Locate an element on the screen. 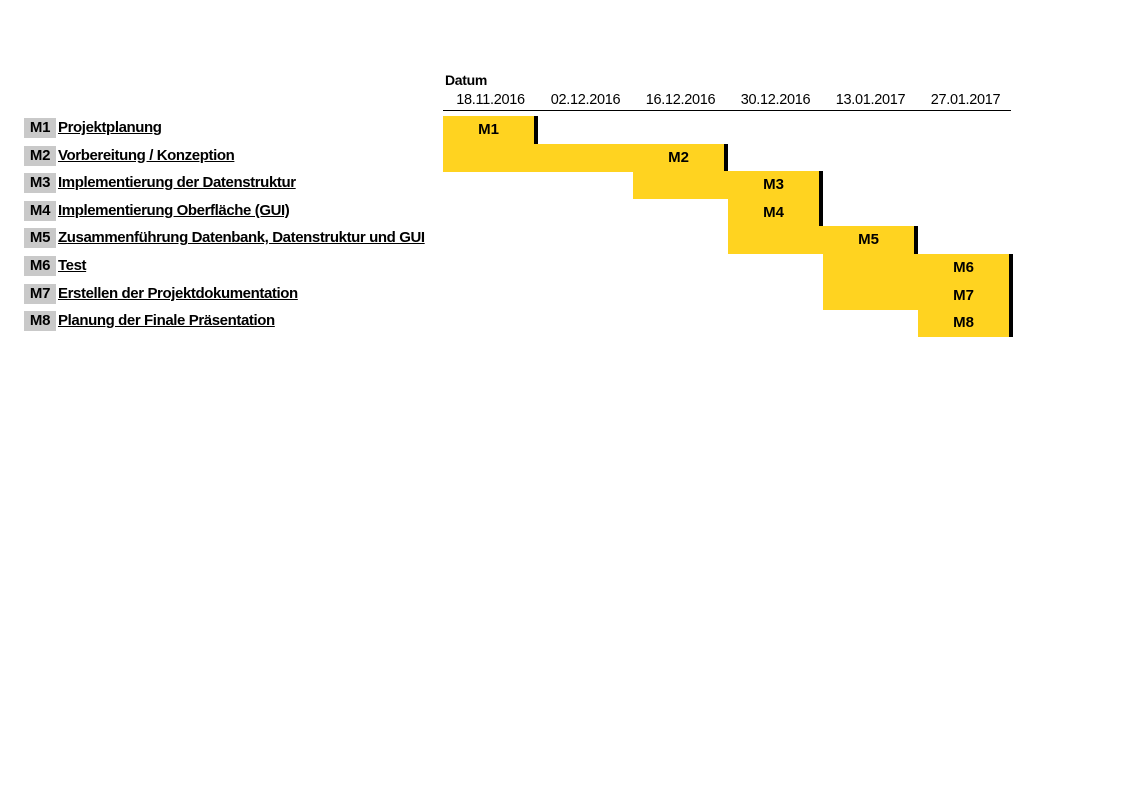 This screenshot has height=793, width=1122. task-name: Vorbereitung / Konzeption is located at coordinates (146, 155).